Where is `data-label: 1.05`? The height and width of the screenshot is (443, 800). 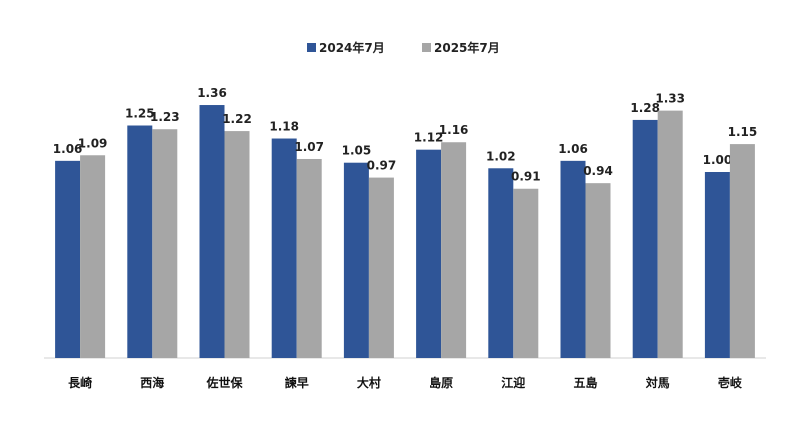 data-label: 1.05 is located at coordinates (357, 151).